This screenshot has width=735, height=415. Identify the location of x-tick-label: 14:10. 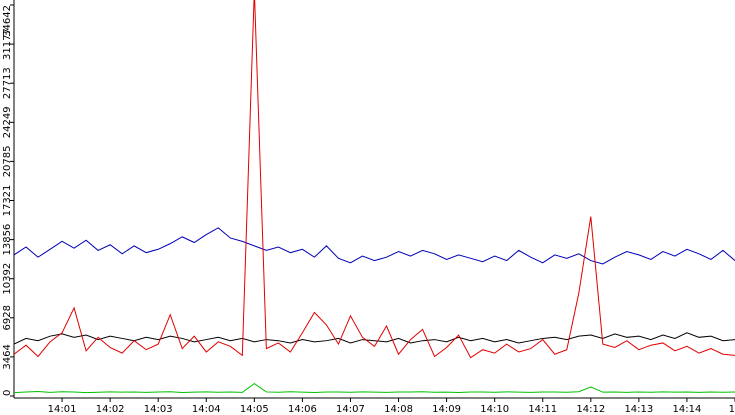
(494, 409).